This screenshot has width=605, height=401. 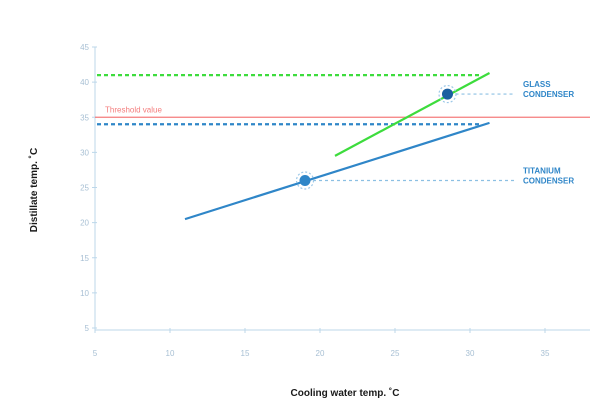 What do you see at coordinates (345, 393) in the screenshot?
I see `x-axis-title: Cooling water temp. ˚C` at bounding box center [345, 393].